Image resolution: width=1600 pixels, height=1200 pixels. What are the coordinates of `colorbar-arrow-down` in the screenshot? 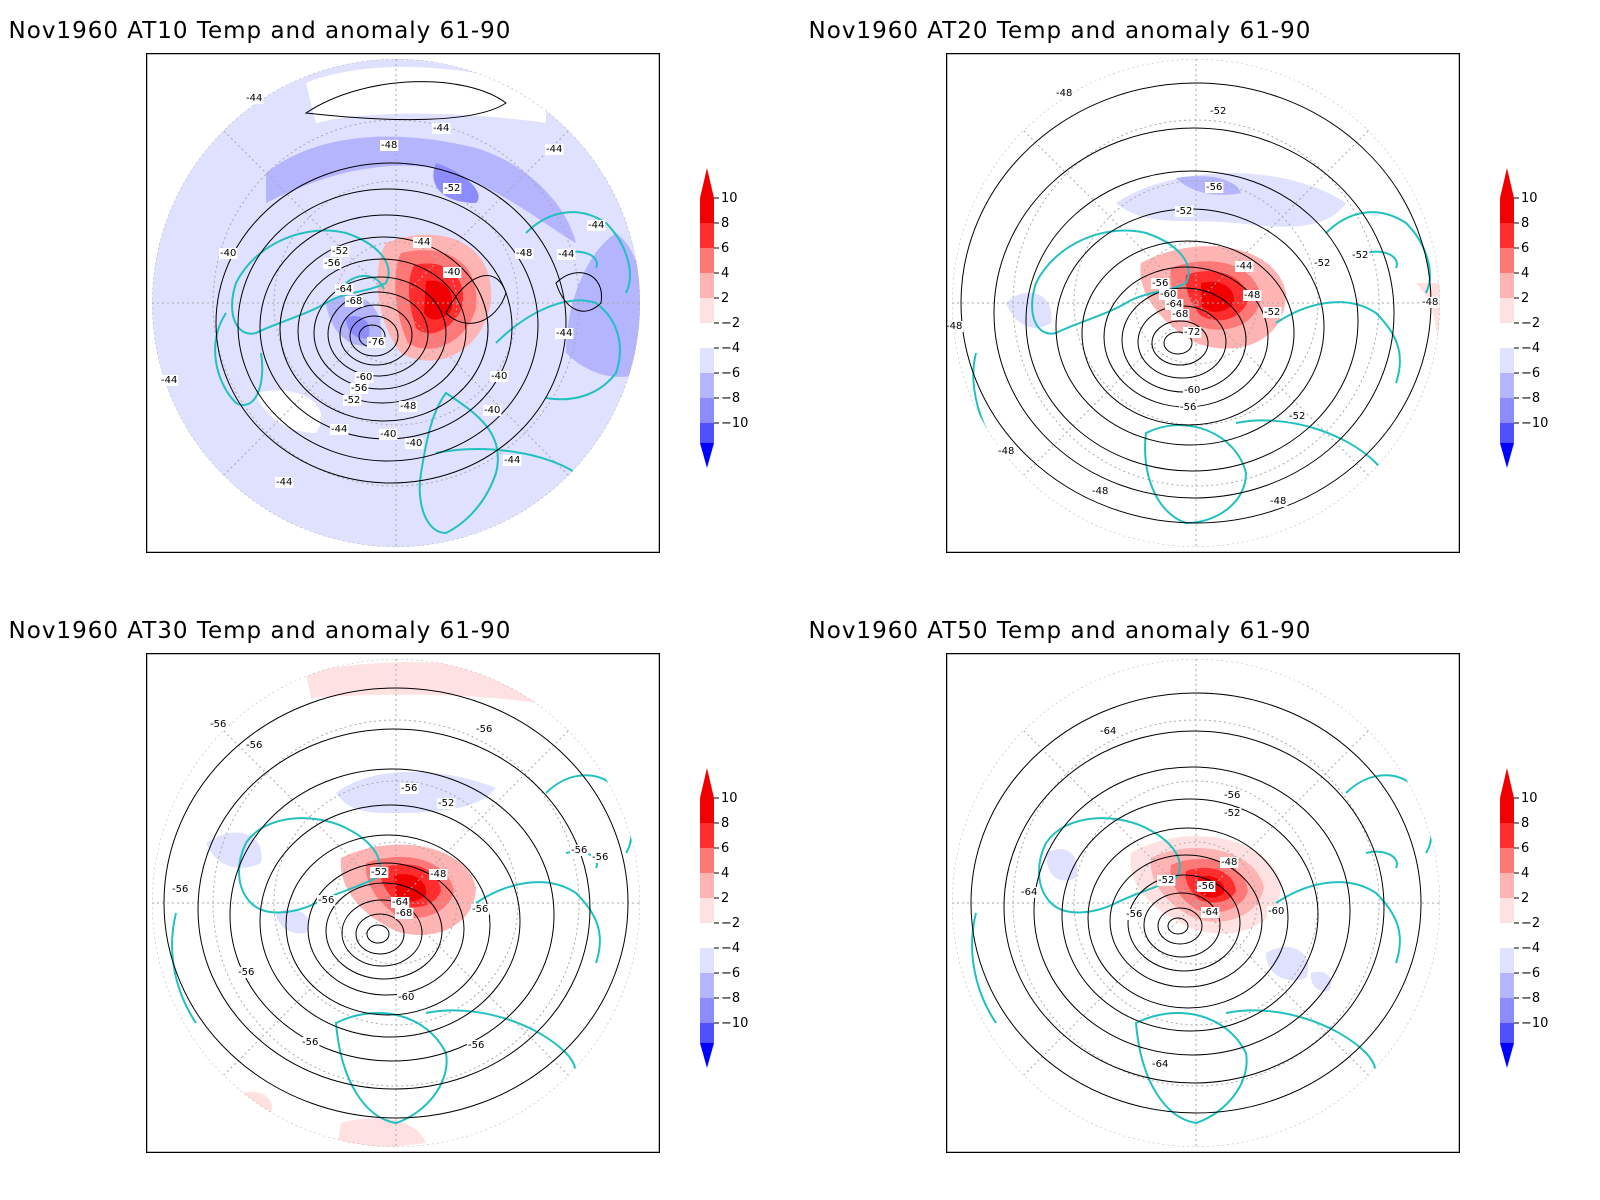 It's located at (1507, 1055).